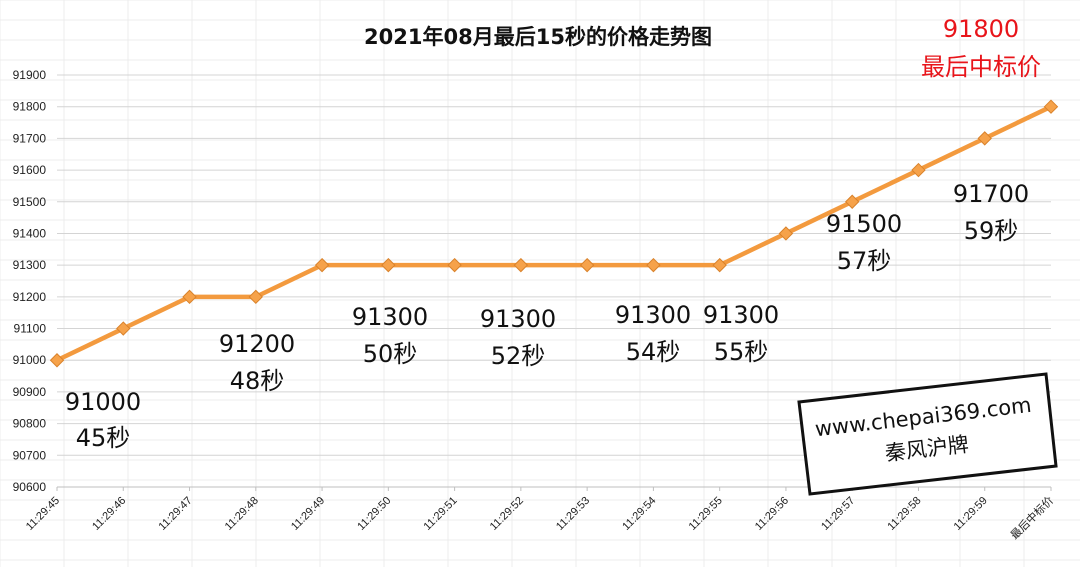 Image resolution: width=1080 pixels, height=567 pixels. What do you see at coordinates (30, 487) in the screenshot?
I see `y-tick-label: 90600` at bounding box center [30, 487].